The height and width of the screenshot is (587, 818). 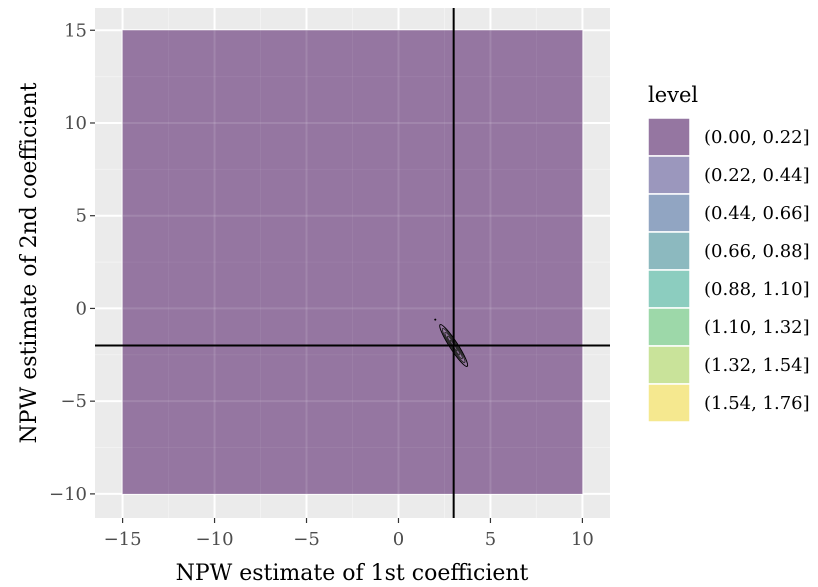 I want to click on legend-label: (0.00, 0.22], so click(x=757, y=137).